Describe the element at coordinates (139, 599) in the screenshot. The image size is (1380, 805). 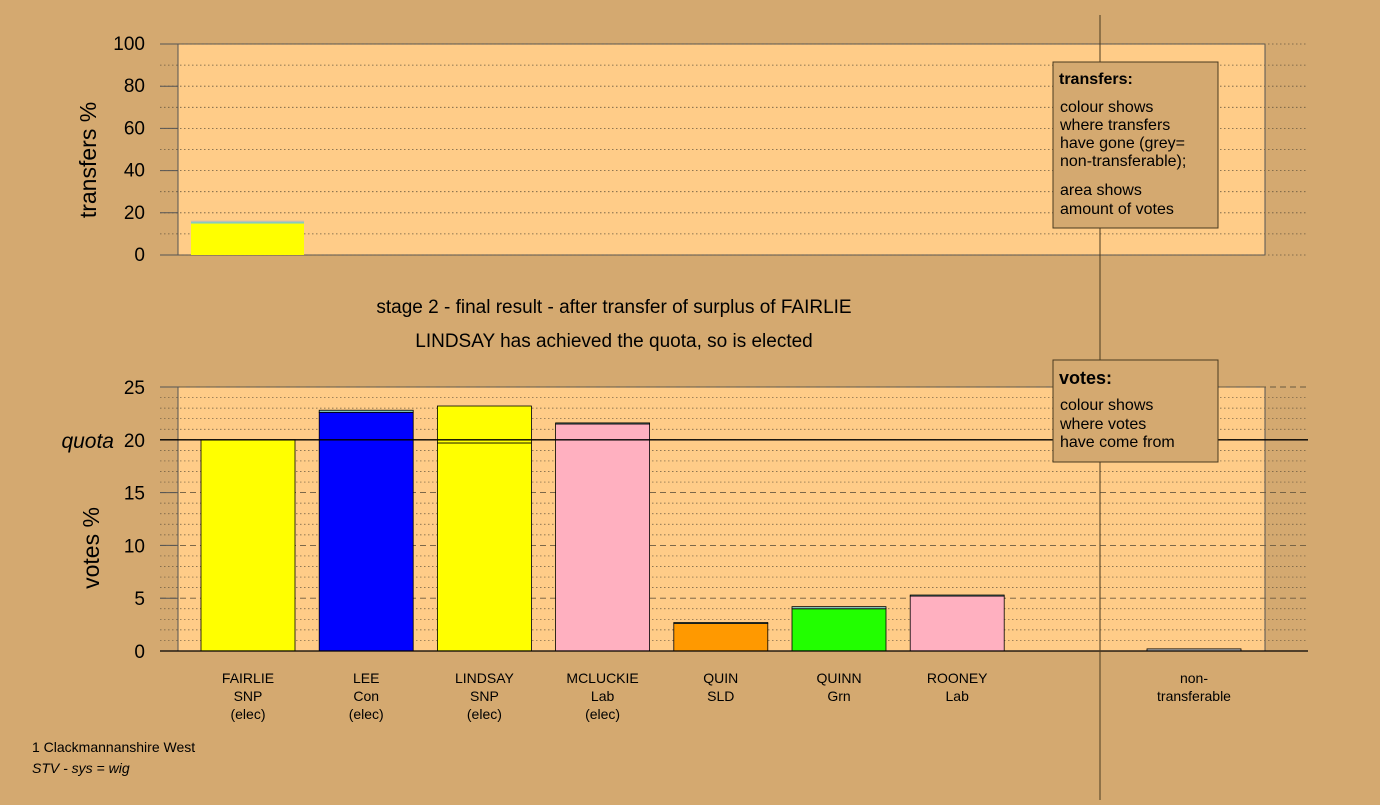
I see `votes-tick-label: 5` at that location.